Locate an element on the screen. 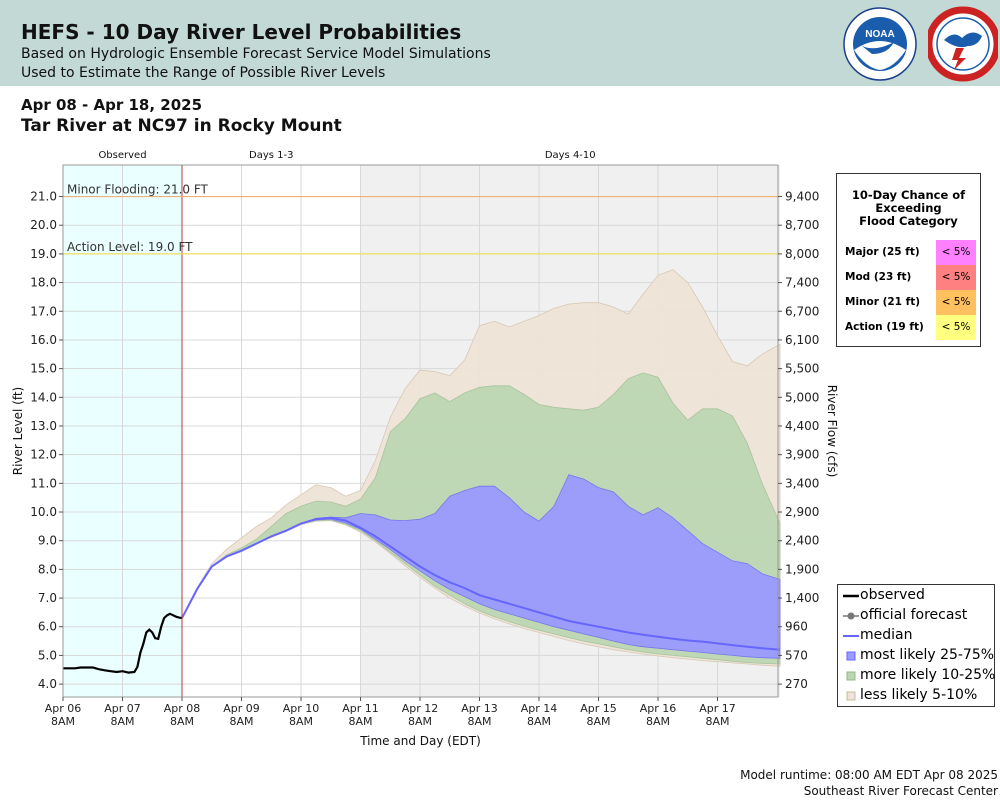  nws-logo is located at coordinates (963, 44).